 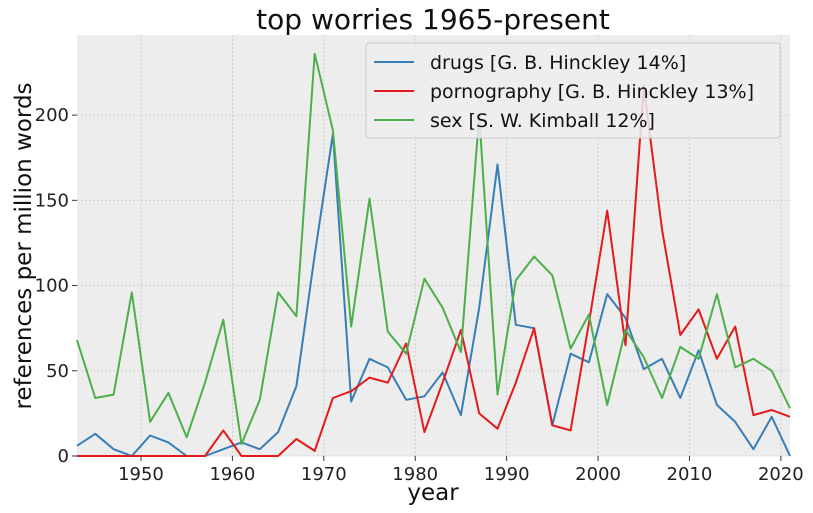 What do you see at coordinates (324, 474) in the screenshot?
I see `x-tick-label: 1970` at bounding box center [324, 474].